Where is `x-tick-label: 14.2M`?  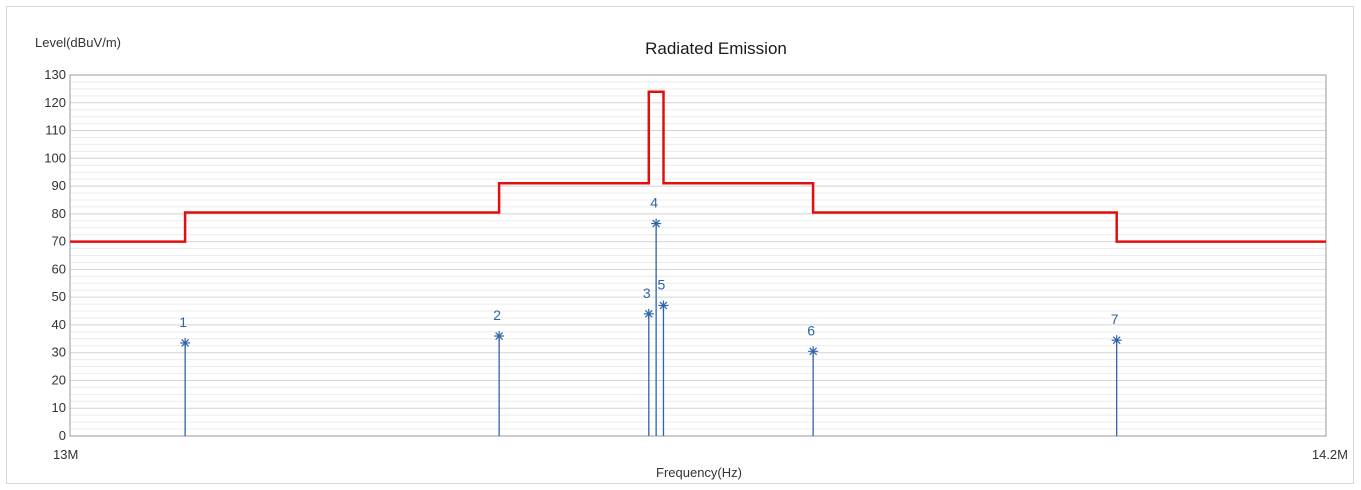 x-tick-label: 14.2M is located at coordinates (1330, 454).